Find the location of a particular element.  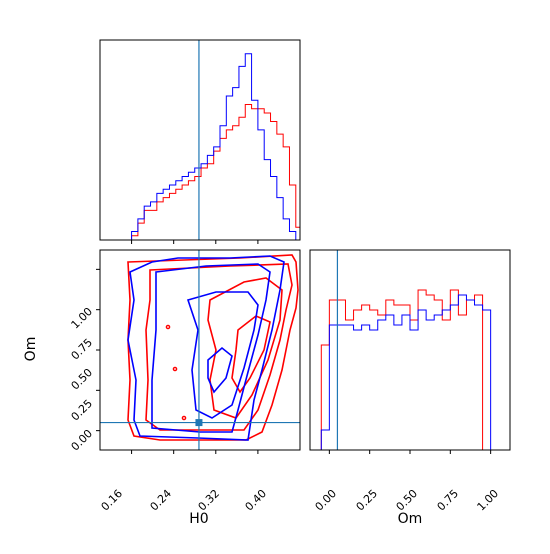

om-right-axis-ticklabels: 0.00 0.25 0.50 0.75 1.00 is located at coordinates (407, 500).